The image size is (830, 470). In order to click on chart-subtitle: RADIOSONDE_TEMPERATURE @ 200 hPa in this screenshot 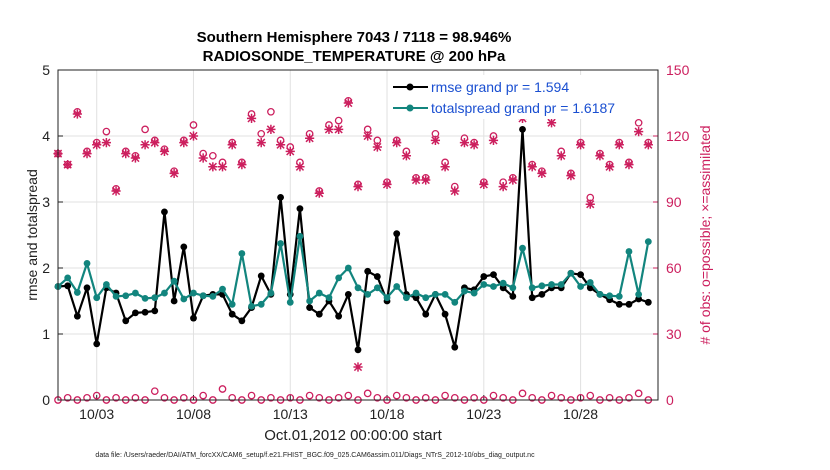, I will do `click(354, 56)`.